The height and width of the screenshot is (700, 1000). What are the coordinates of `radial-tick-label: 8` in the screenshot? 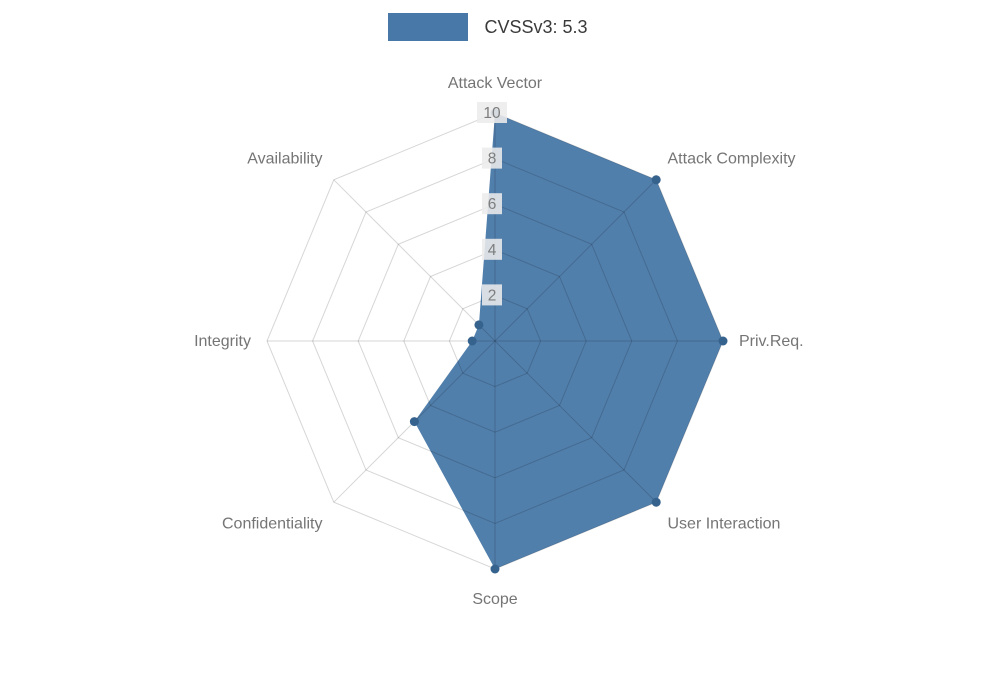 It's located at (492, 159).